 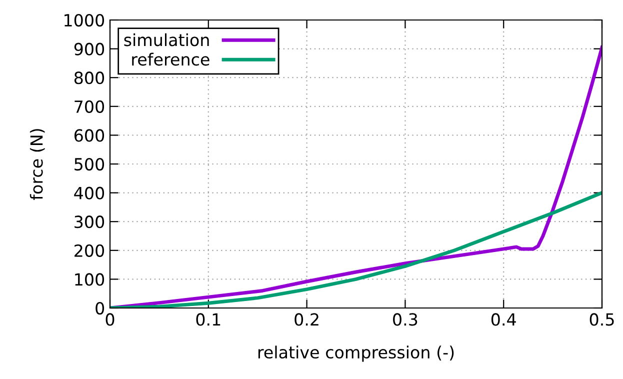 I want to click on x-tick-label: 0.5, so click(x=602, y=319).